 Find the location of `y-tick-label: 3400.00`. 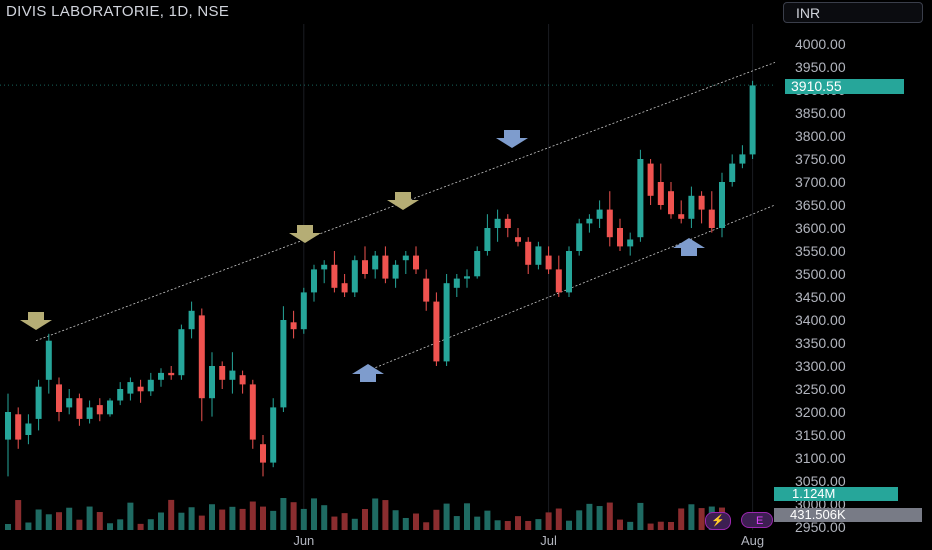

y-tick-label: 3400.00 is located at coordinates (820, 320).